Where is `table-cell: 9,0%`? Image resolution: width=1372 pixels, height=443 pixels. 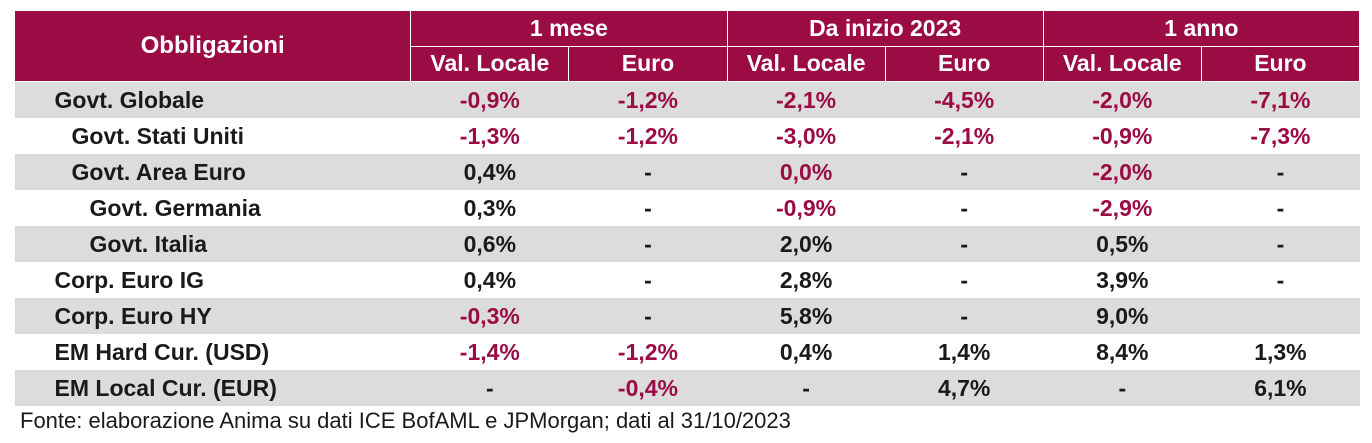 table-cell: 9,0% is located at coordinates (1122, 316).